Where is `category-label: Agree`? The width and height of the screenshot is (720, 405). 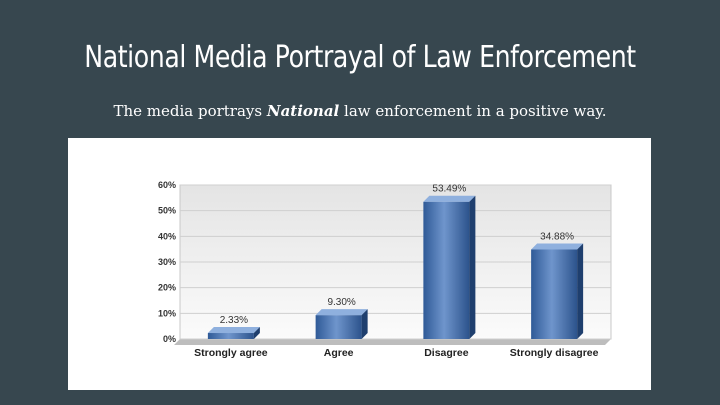
category-label: Agree is located at coordinates (339, 353).